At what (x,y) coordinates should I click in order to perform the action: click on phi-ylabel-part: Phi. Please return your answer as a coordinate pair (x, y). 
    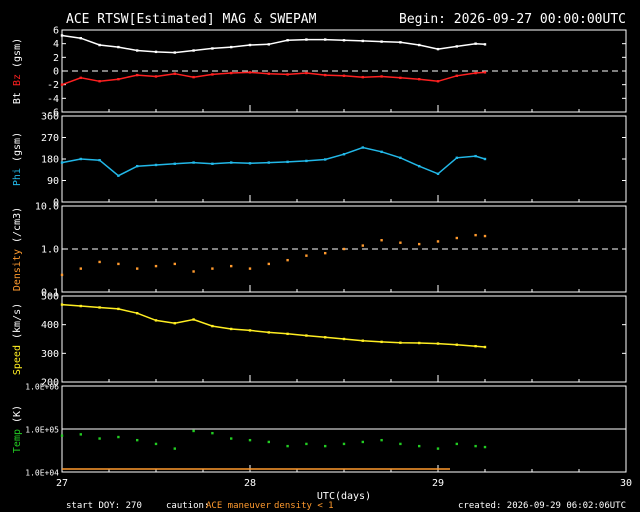
    Looking at the image, I should click on (17, 177).